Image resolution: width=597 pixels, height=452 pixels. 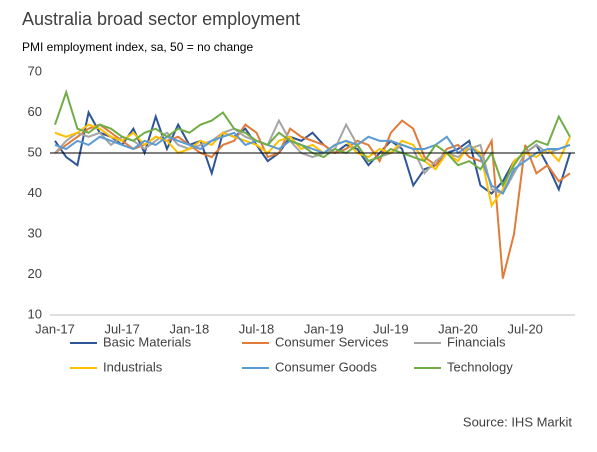 What do you see at coordinates (35, 151) in the screenshot?
I see `y-tick-label: 50` at bounding box center [35, 151].